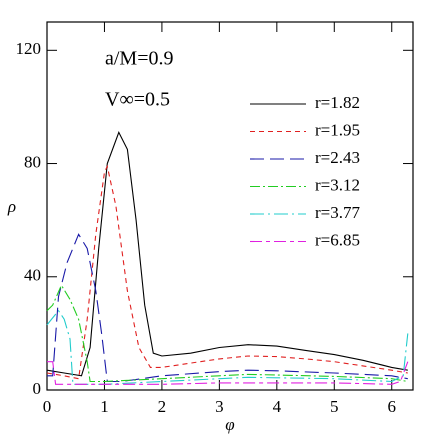 The image size is (436, 441). What do you see at coordinates (139, 59) in the screenshot?
I see `annotation: a/M=0.9` at bounding box center [139, 59].